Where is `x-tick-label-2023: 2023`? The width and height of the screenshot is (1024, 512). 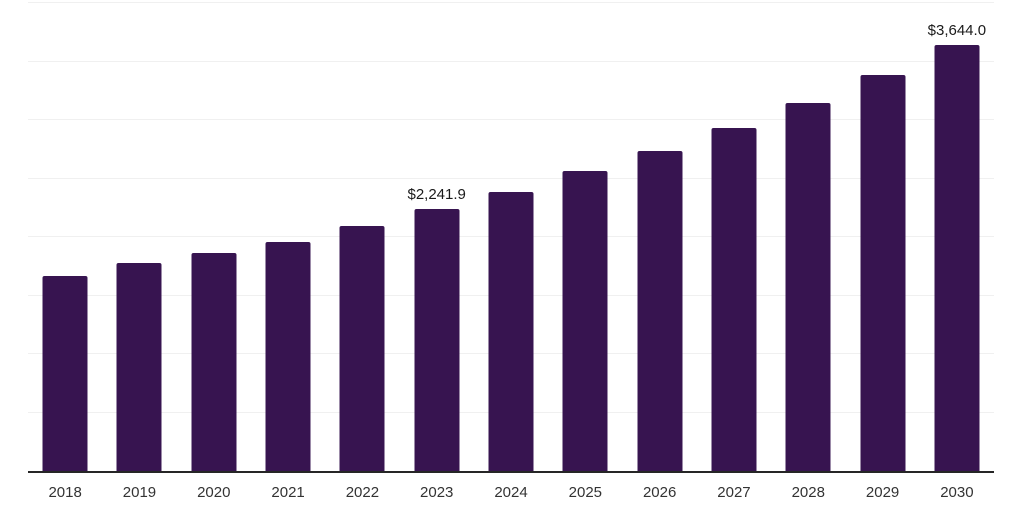 x-tick-label-2023: 2023 is located at coordinates (437, 492).